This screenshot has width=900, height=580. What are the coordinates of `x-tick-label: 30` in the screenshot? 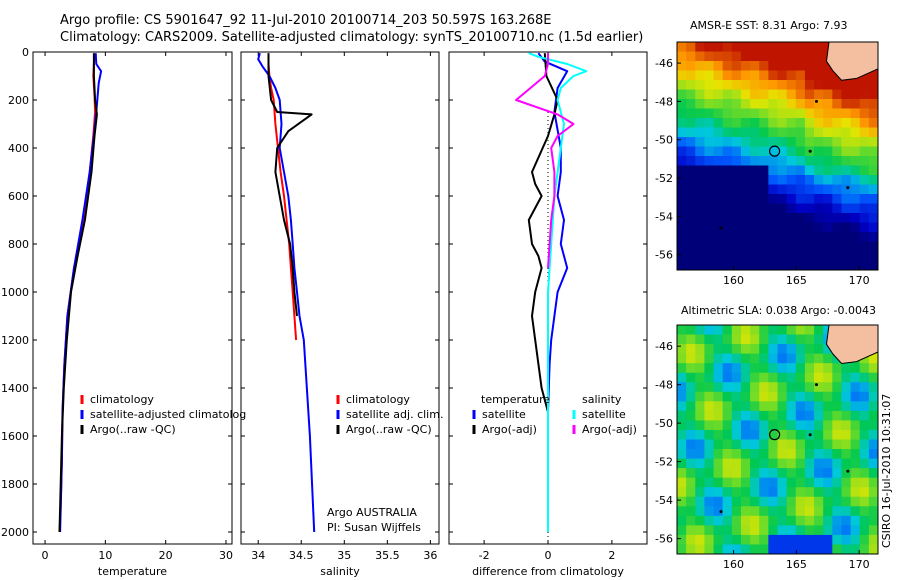 It's located at (226, 555).